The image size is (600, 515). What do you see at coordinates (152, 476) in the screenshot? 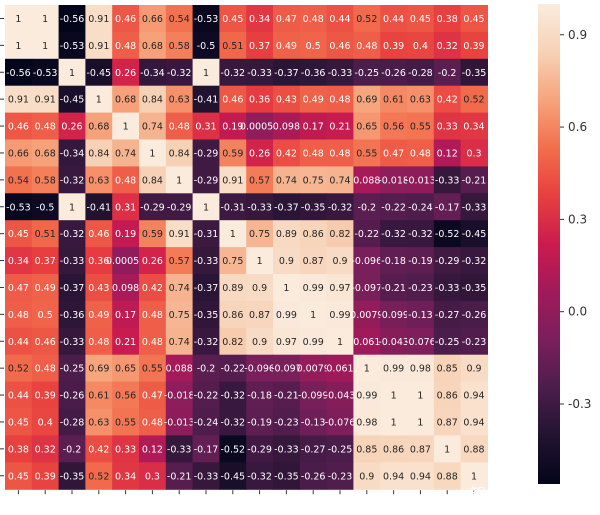
I see `cell-value-label: 0.3` at bounding box center [152, 476].